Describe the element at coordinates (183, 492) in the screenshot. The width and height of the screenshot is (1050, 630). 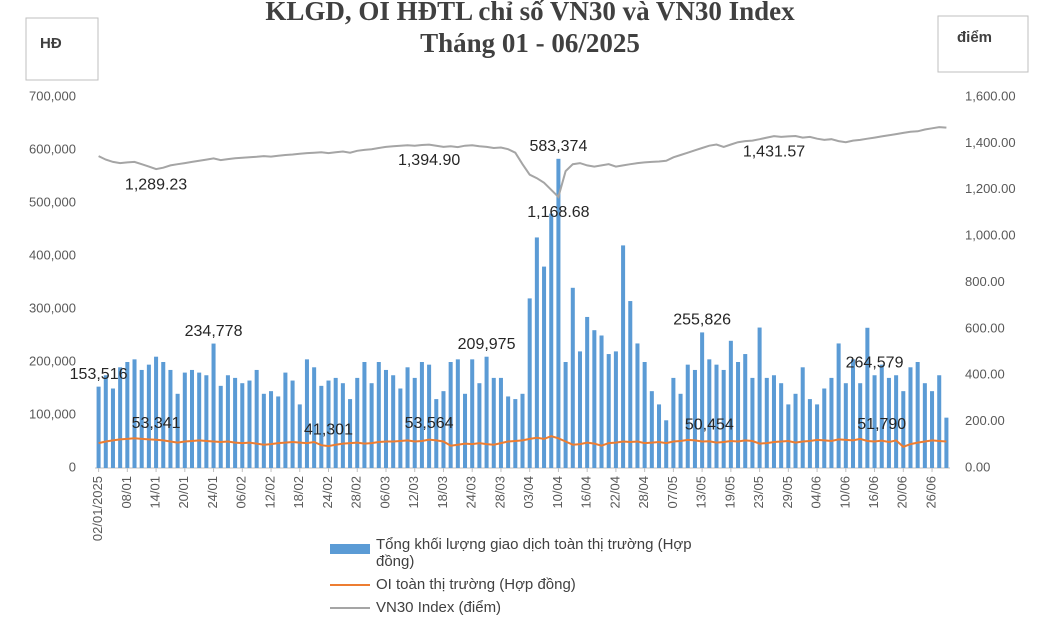
I see `x-tick-label: 20/01` at that location.